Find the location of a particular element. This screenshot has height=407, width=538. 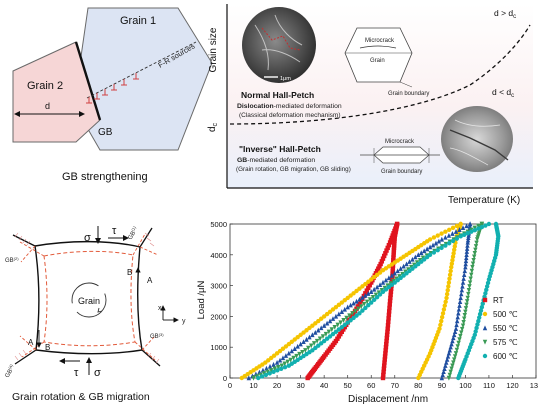

x-tick-label: 10 is located at coordinates (253, 385).